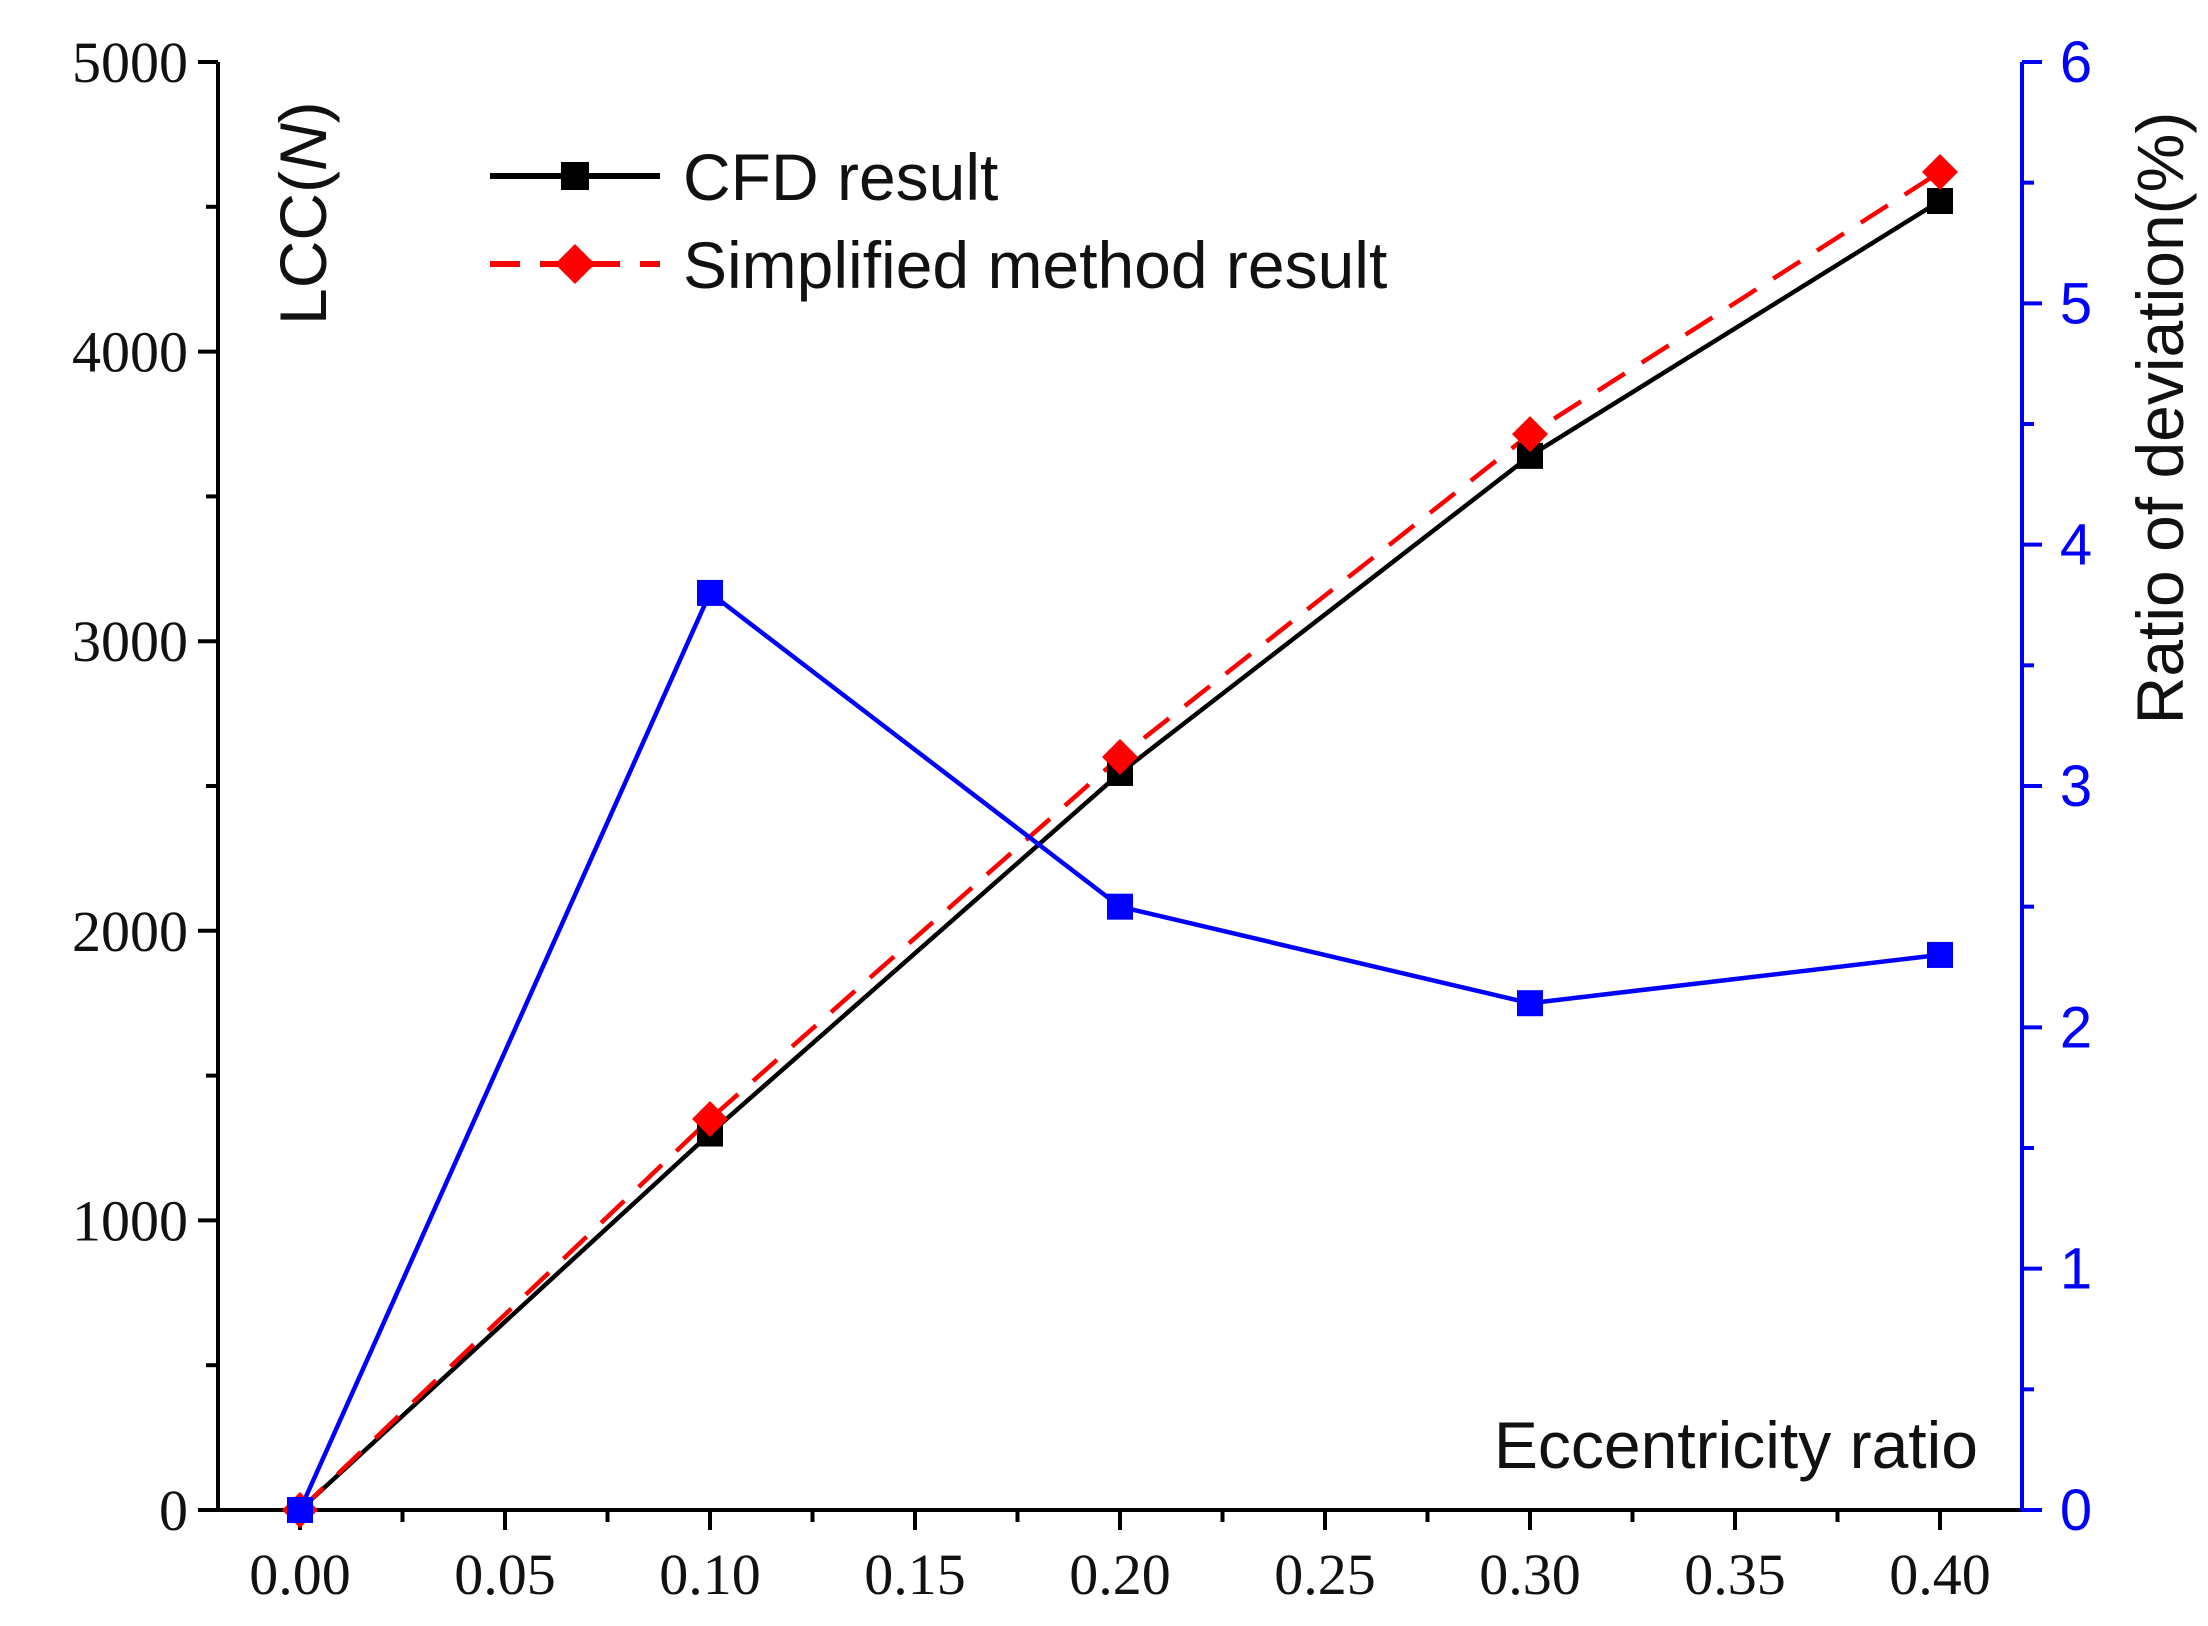 The image size is (2208, 1626). I want to click on y-right-tick-label: 4, so click(2076, 545).